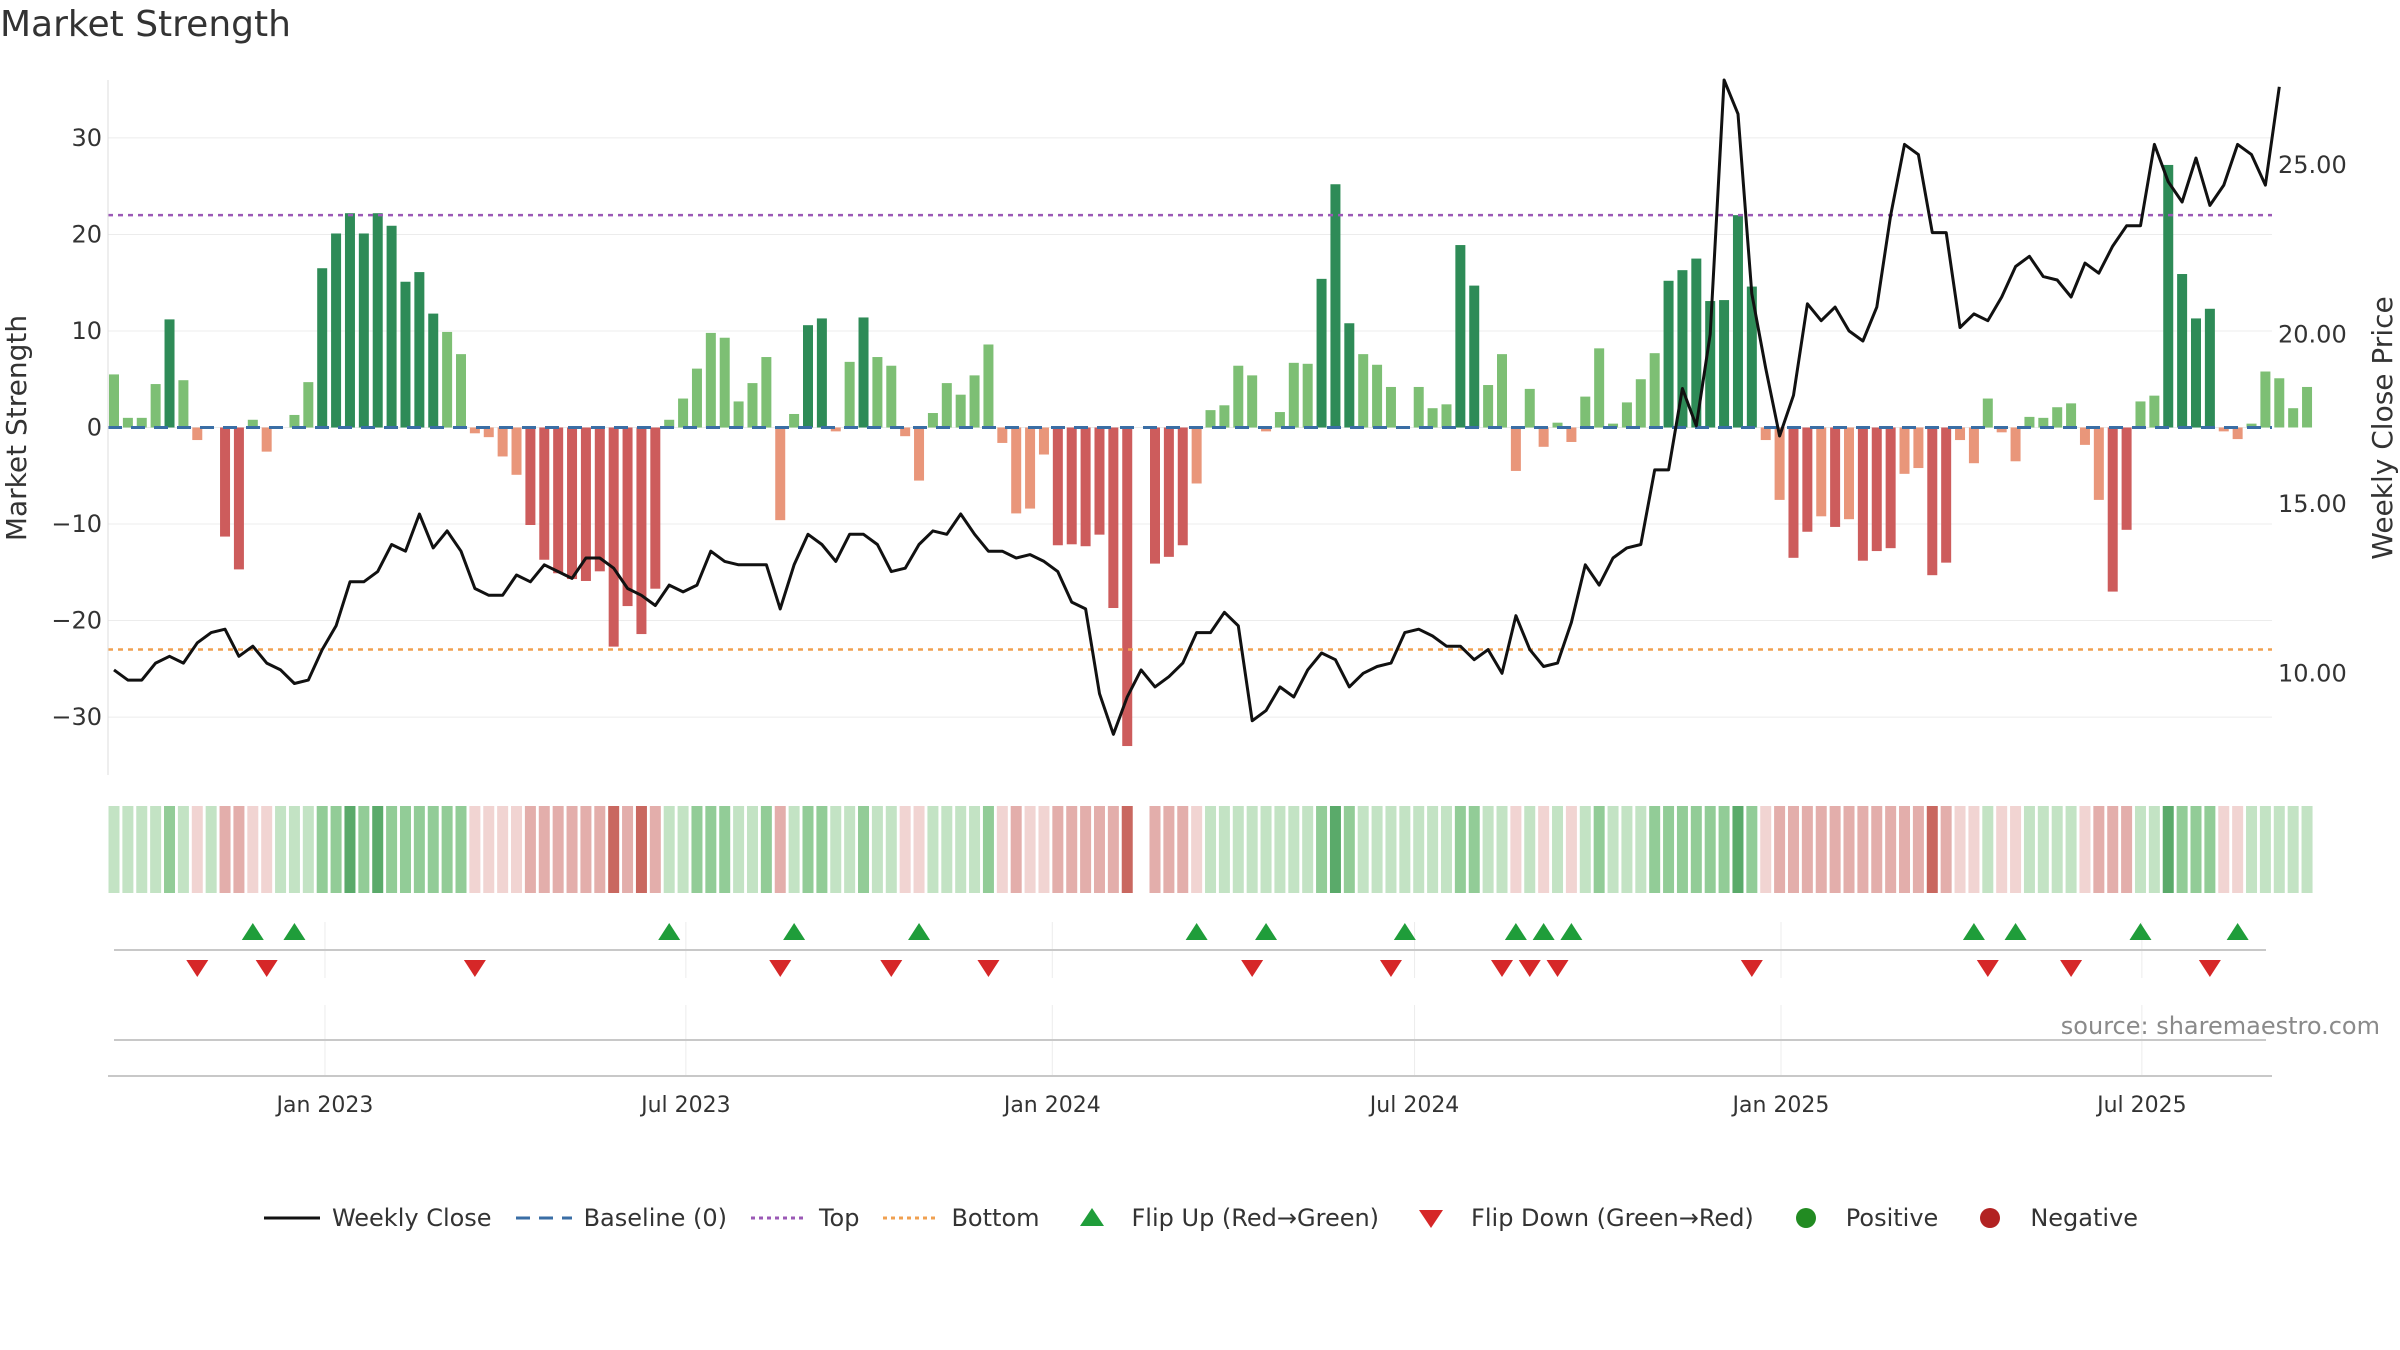 The image size is (2400, 1350). I want to click on legend-positive-label: Positive, so click(1892, 1218).